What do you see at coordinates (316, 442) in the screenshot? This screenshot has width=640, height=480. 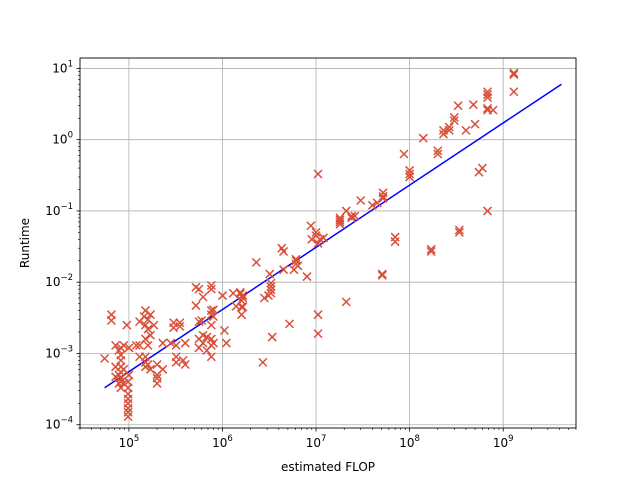 I see `x-tick-label: 10⁷` at bounding box center [316, 442].